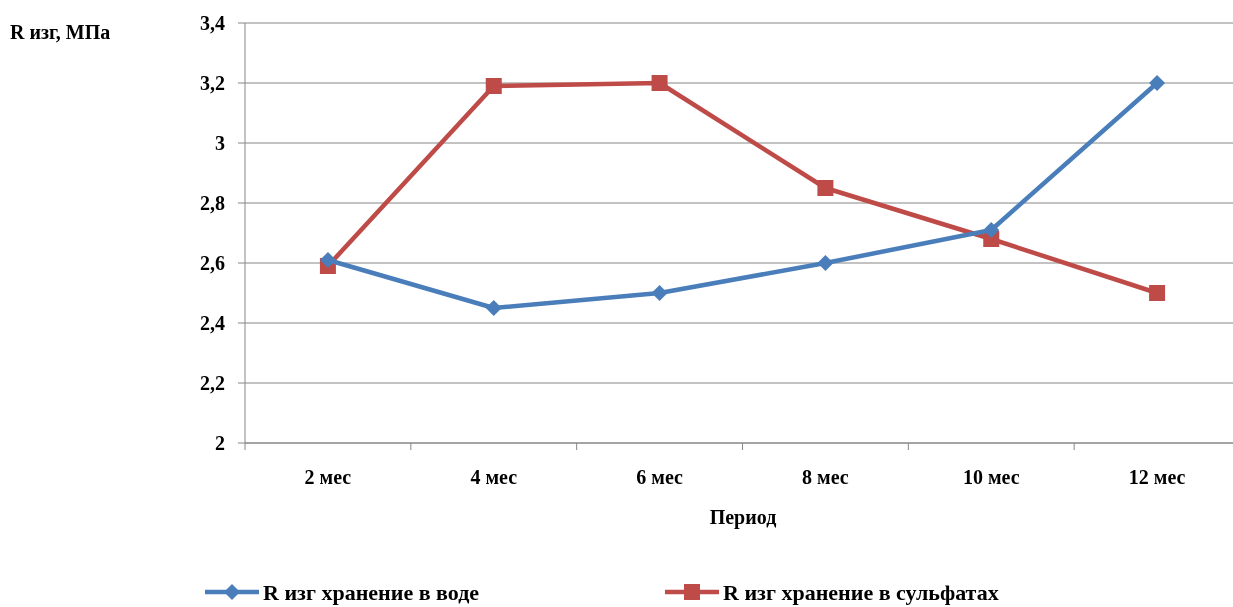  What do you see at coordinates (212, 383) in the screenshot?
I see `y-tick-label: 2,2` at bounding box center [212, 383].